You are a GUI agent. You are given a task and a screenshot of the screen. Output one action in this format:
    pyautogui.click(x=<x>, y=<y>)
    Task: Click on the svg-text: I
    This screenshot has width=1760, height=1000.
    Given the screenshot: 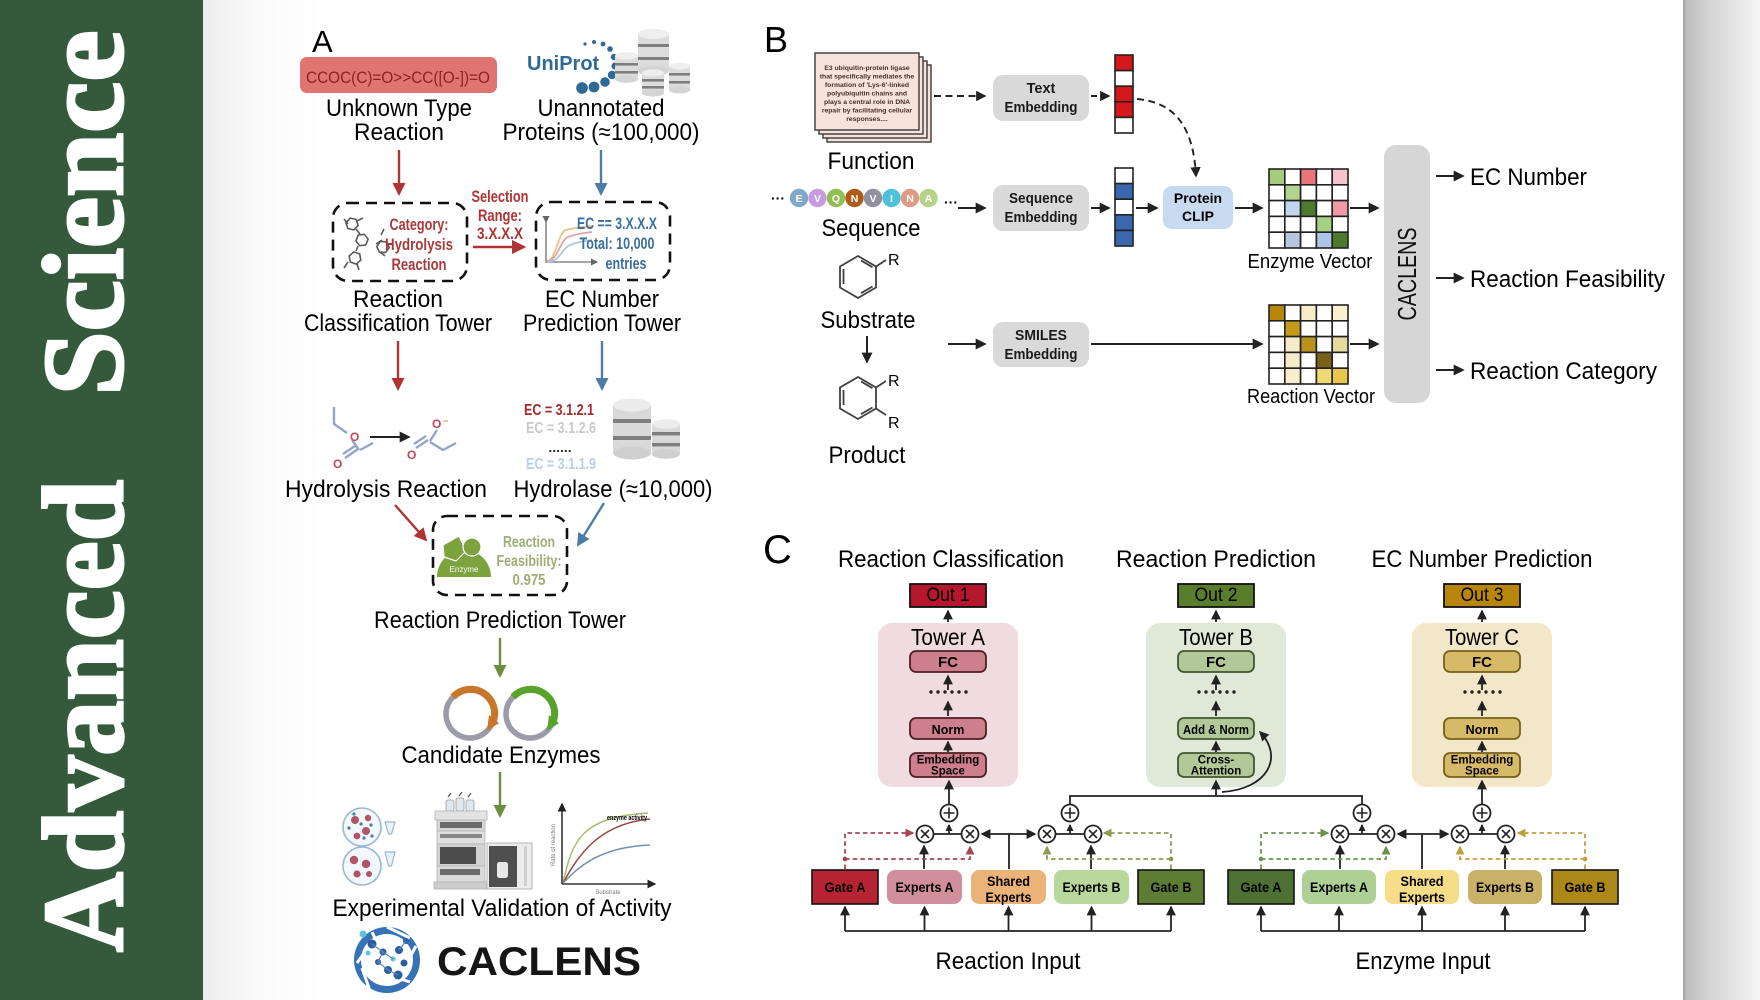 What is the action you would take?
    pyautogui.click(x=891, y=199)
    